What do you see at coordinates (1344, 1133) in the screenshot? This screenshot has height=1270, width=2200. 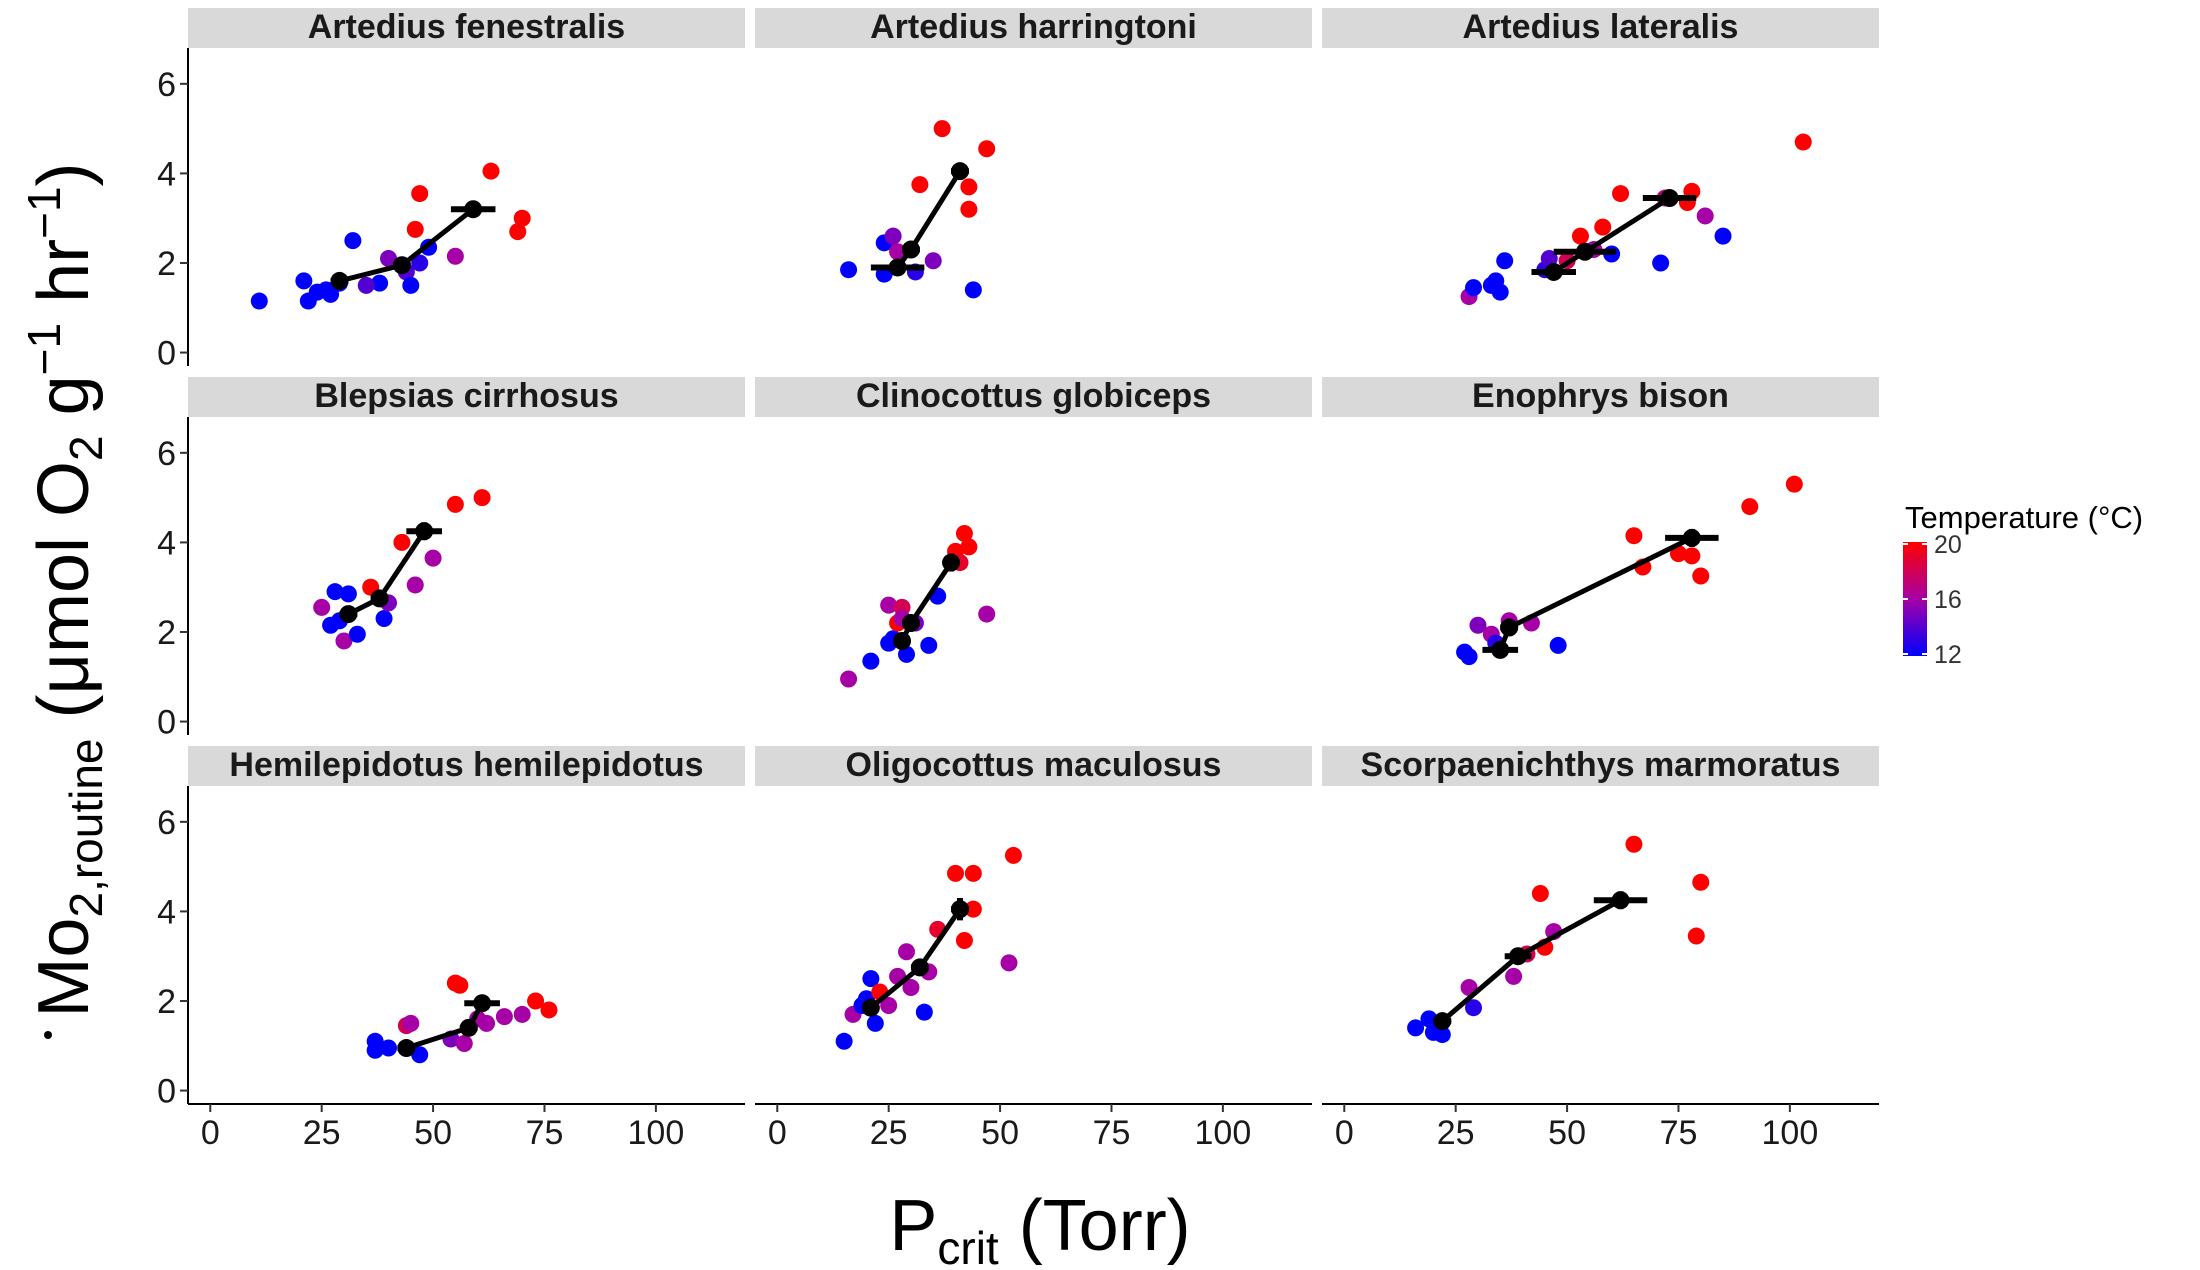 I see `x-tick-label: 0` at bounding box center [1344, 1133].